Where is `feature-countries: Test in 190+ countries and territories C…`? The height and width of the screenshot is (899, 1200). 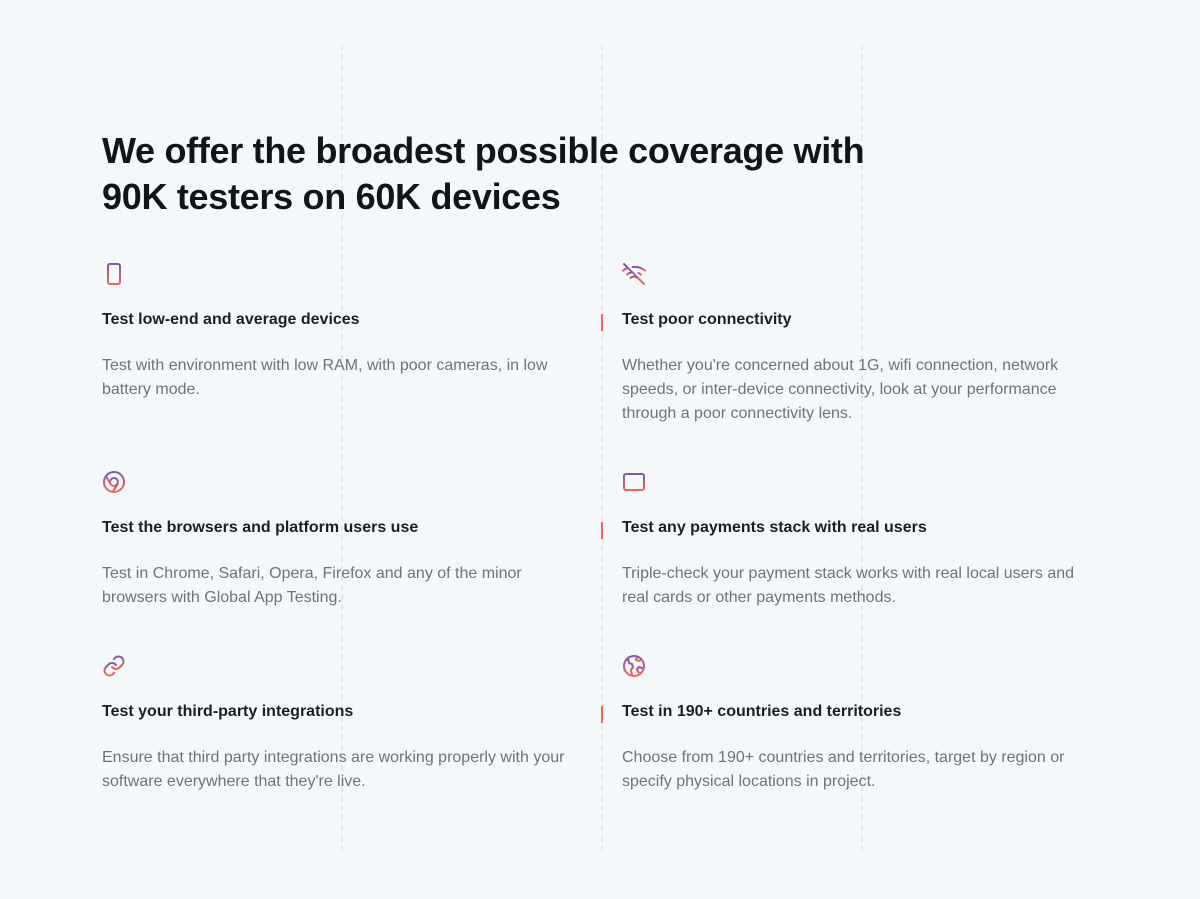
feature-countries: Test in 190+ countries and territories C… is located at coordinates (851, 722).